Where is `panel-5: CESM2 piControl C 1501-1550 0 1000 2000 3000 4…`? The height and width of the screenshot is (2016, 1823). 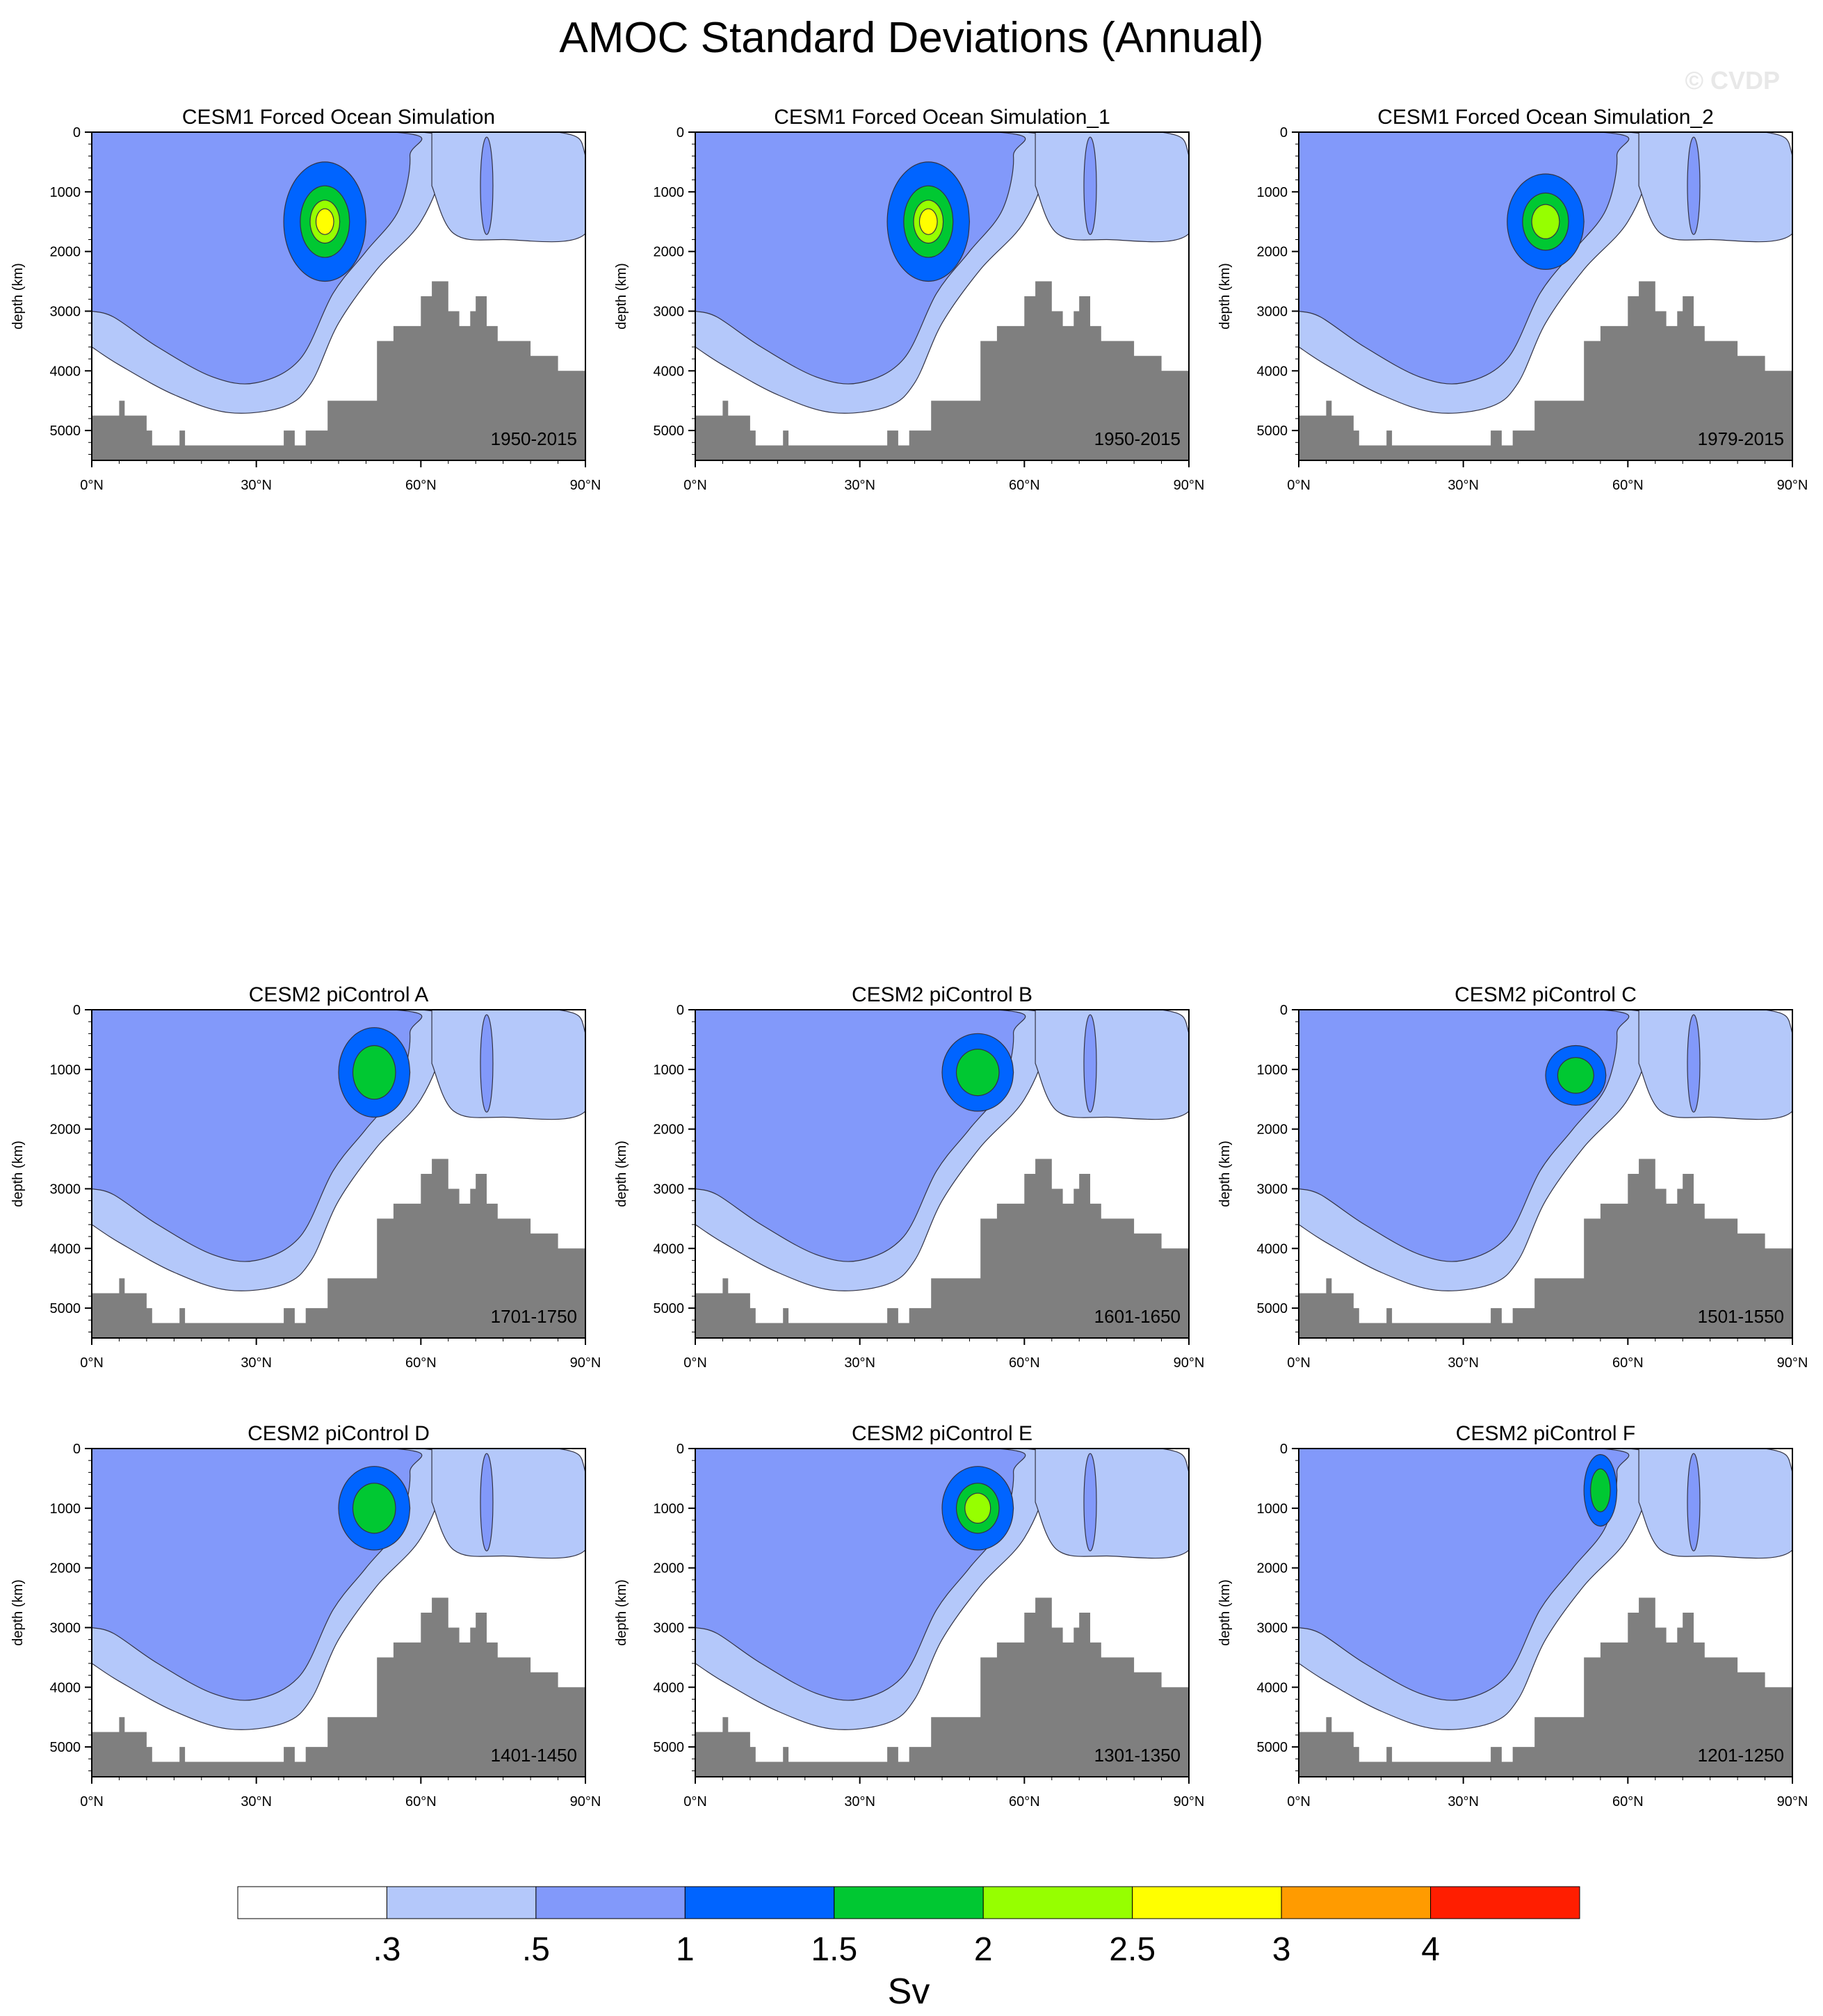 panel-5: CESM2 piControl C 1501-1550 0 1000 2000 3000 4… is located at coordinates (1512, 1177).